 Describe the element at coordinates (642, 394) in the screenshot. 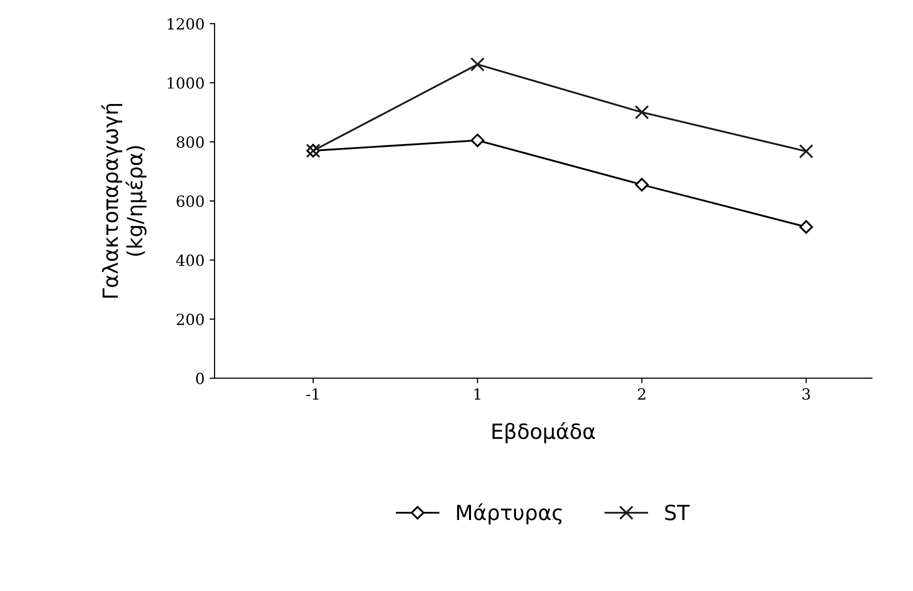

I see `x-tick-label: 2` at that location.